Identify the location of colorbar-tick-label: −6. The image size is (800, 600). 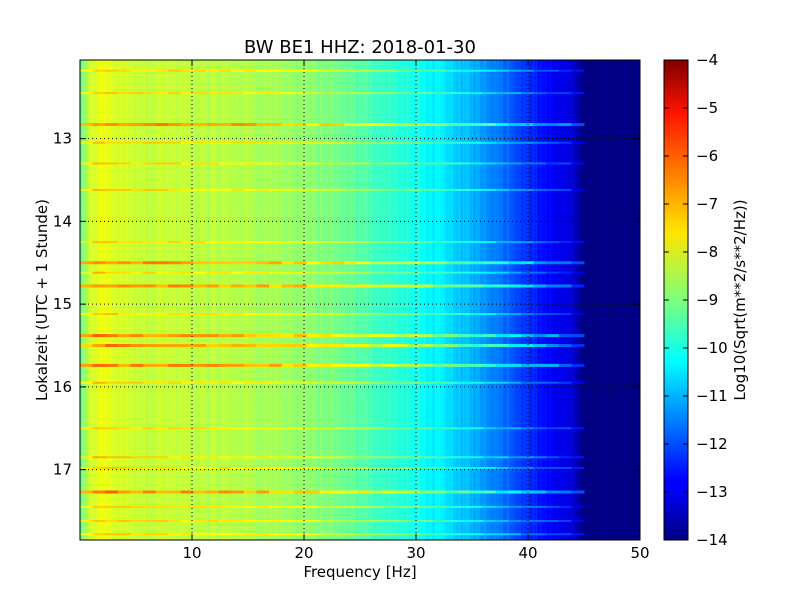
(707, 156).